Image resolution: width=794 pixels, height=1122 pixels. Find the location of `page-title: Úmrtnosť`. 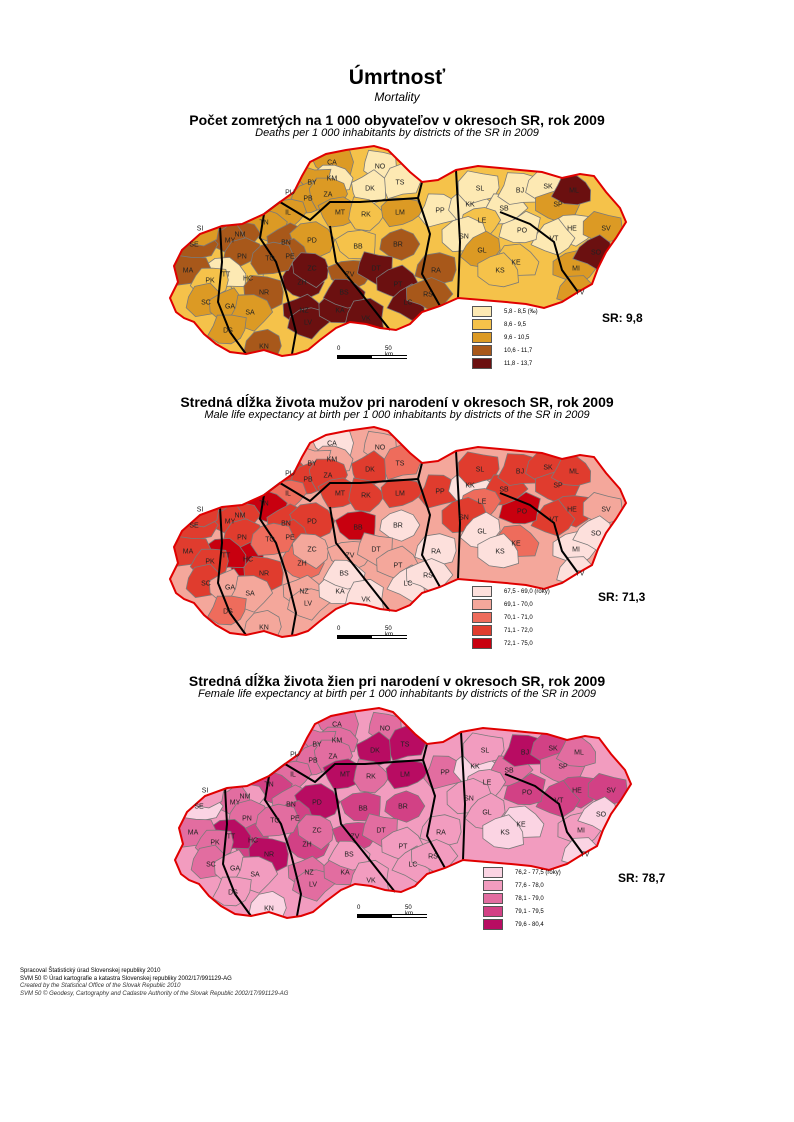

page-title: Úmrtnosť is located at coordinates (397, 77).